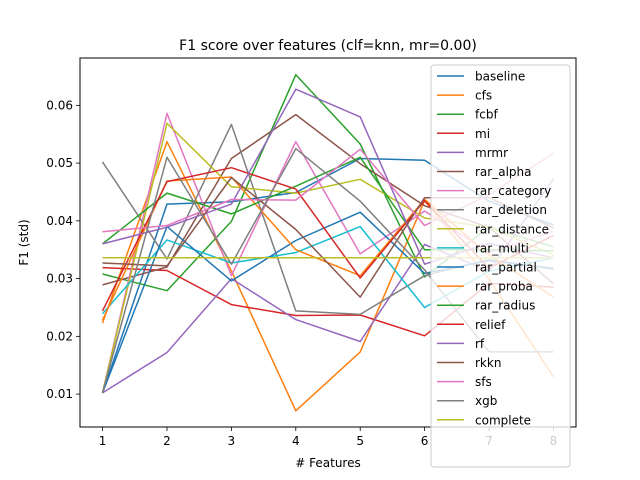  What do you see at coordinates (167, 441) in the screenshot?
I see `x-tick-label: 2` at bounding box center [167, 441].